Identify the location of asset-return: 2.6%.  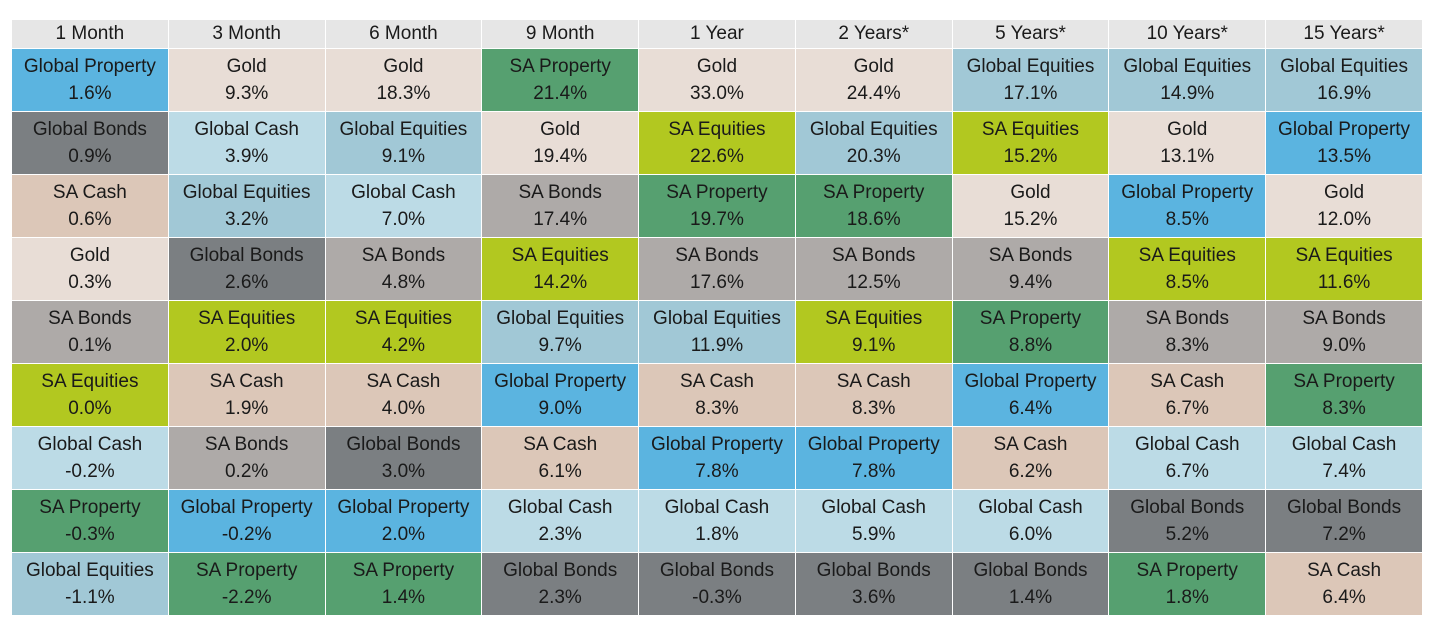
(246, 282).